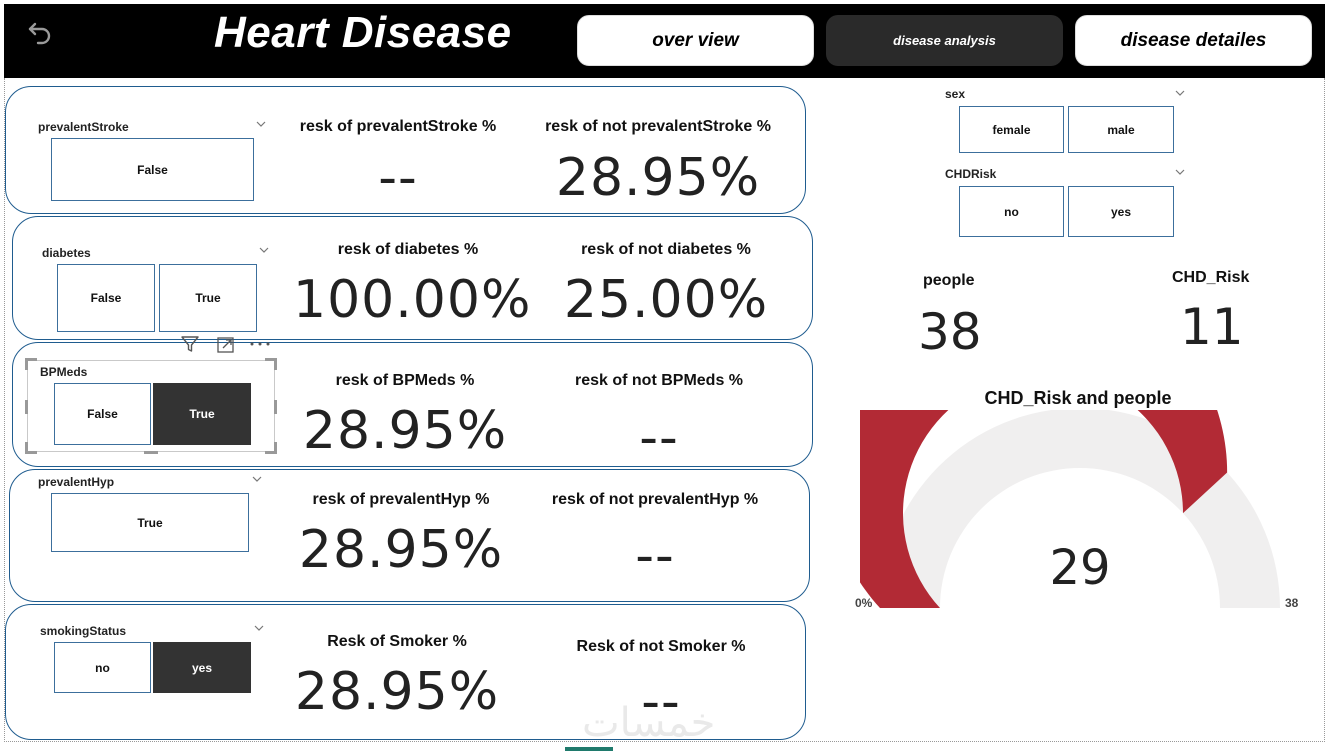 Image resolution: width=1325 pixels, height=751 pixels. What do you see at coordinates (1080, 568) in the screenshot?
I see `gauge-value: 29` at bounding box center [1080, 568].